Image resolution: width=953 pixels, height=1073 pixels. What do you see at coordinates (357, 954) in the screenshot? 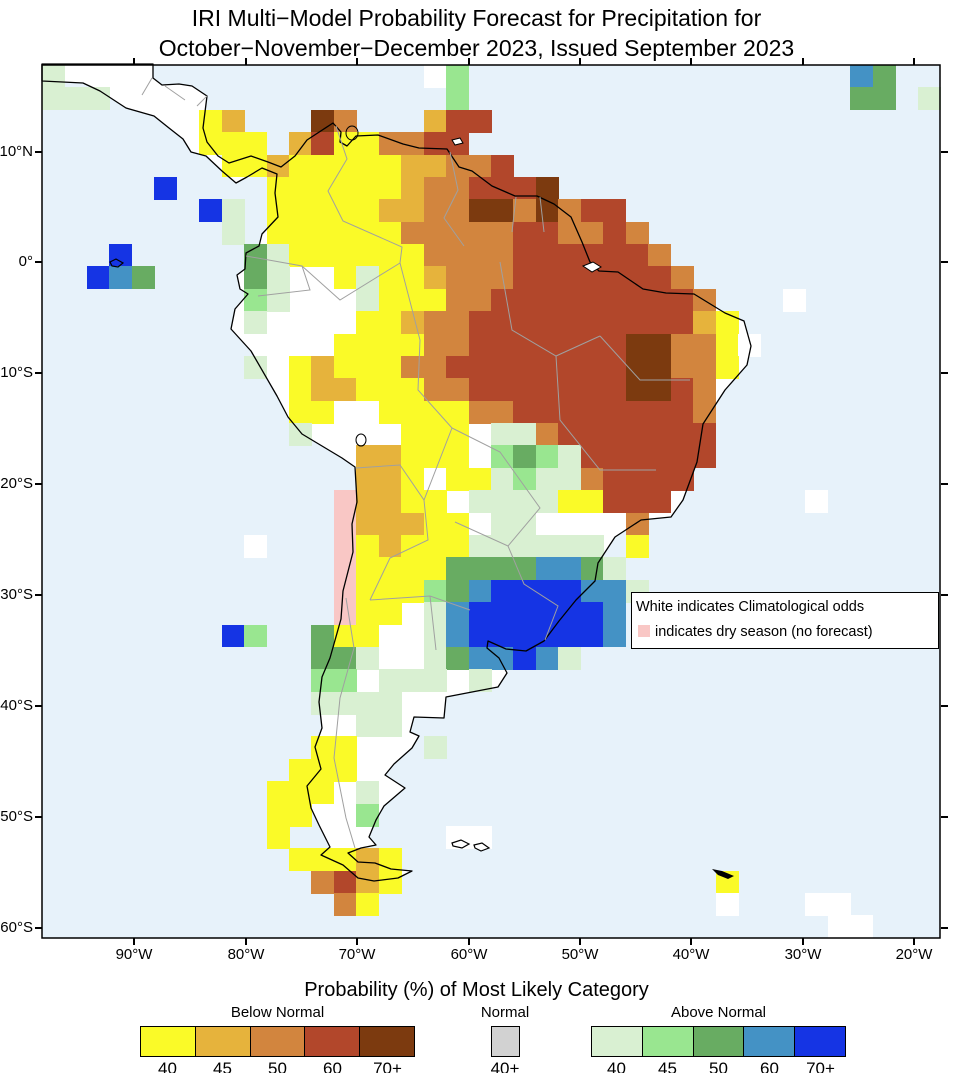
I see `lon-tick-label: 70°W` at bounding box center [357, 954].